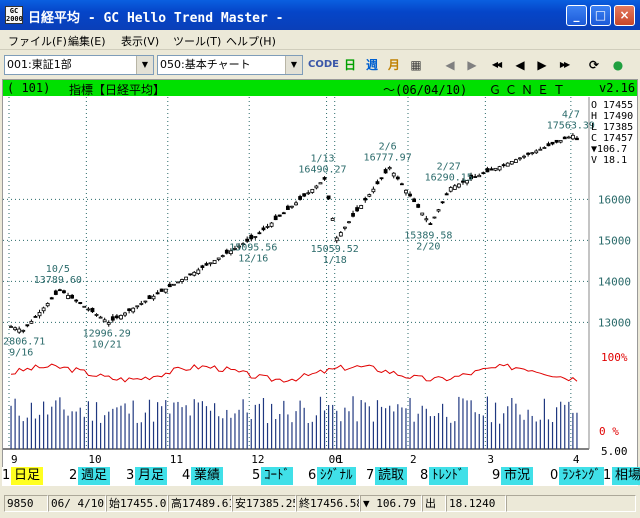  Describe the element at coordinates (609, 431) in the screenshot. I see `volume-pct-label: 0 %` at that location.